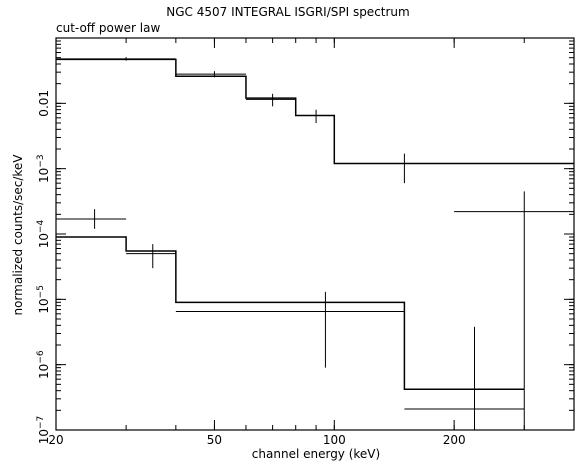 This screenshot has height=465, width=576. What do you see at coordinates (316, 454) in the screenshot?
I see `x-axis-label: channel energy (keV)` at bounding box center [316, 454].